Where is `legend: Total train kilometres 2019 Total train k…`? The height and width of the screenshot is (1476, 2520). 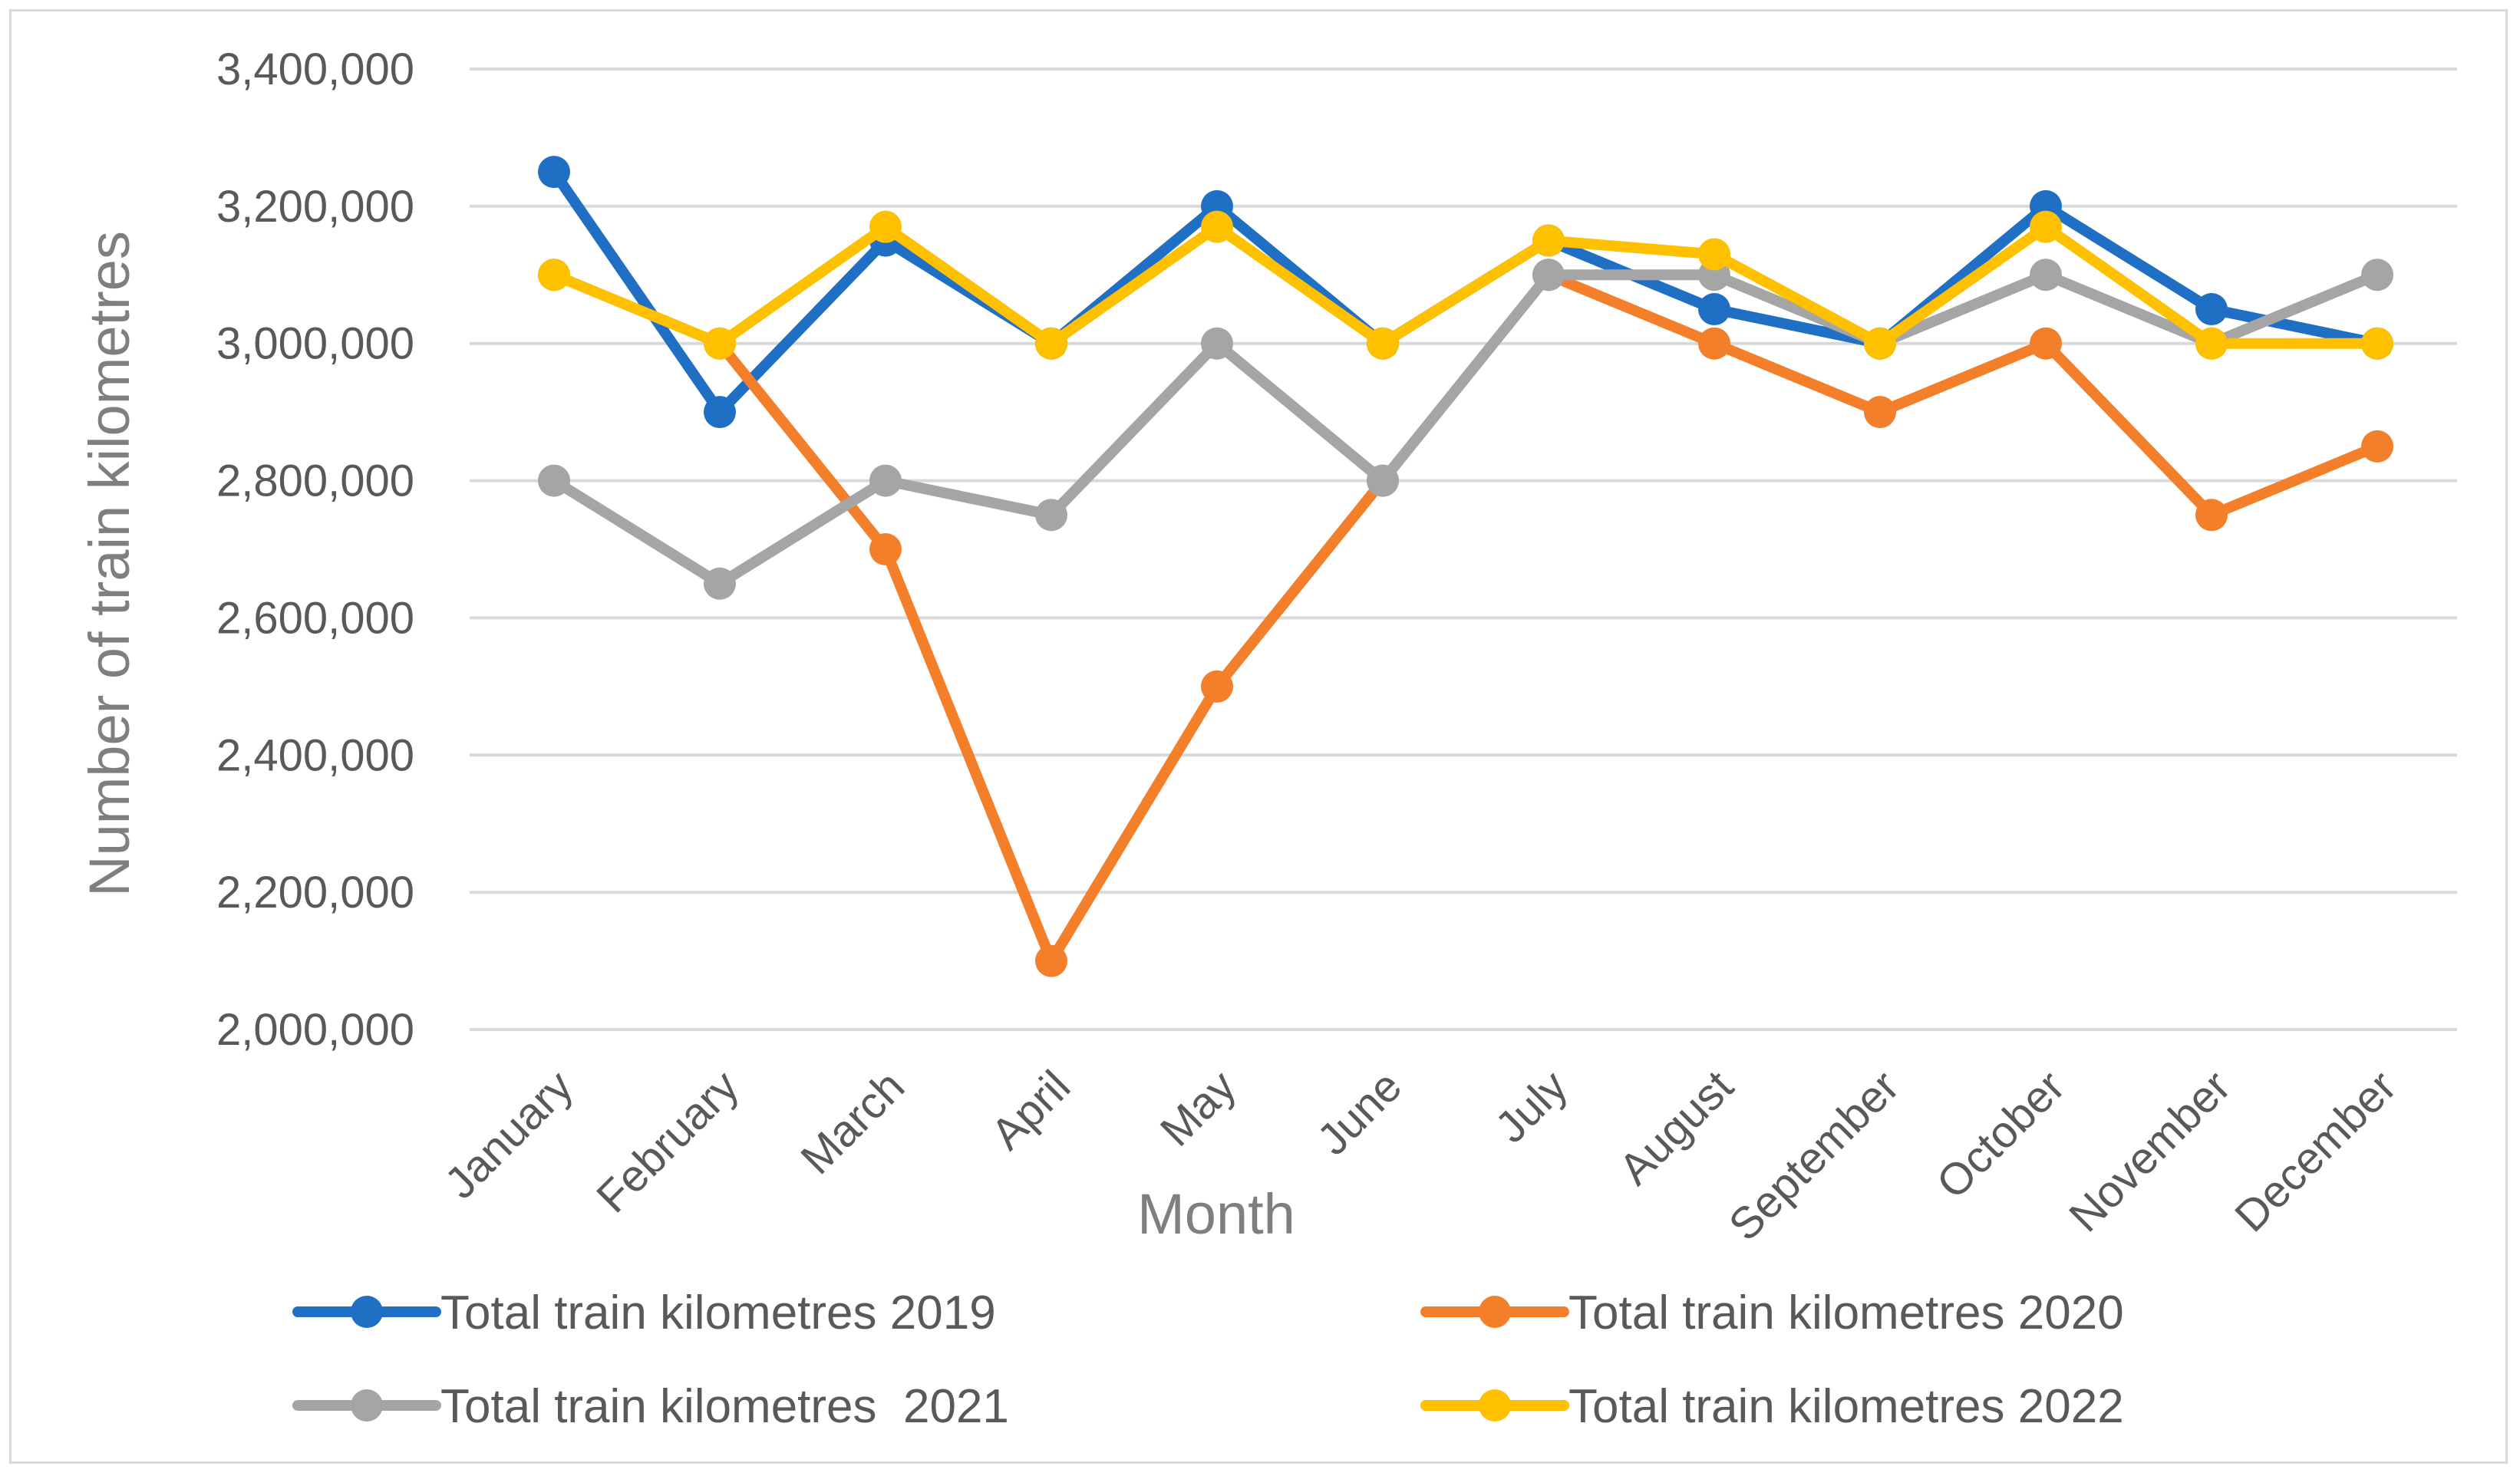
legend: Total train kilometres 2019 Total train k… is located at coordinates (1208, 1360).